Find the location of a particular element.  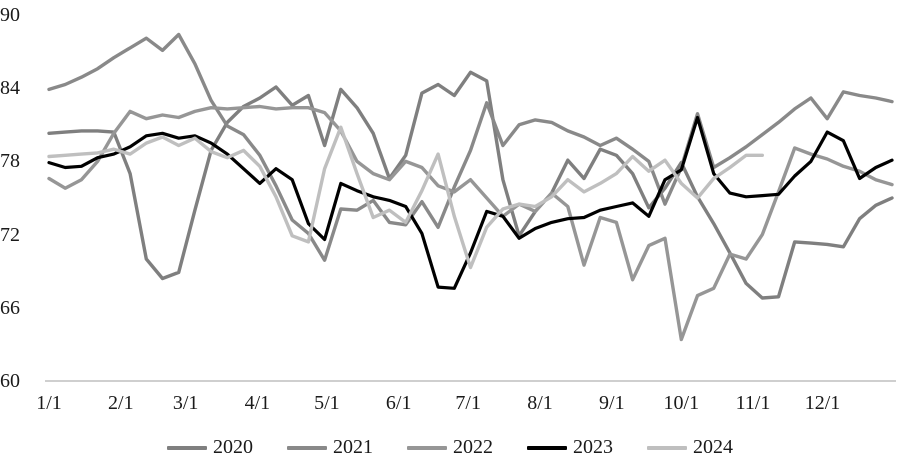

legend-item-2023: 2023 is located at coordinates (570, 447).